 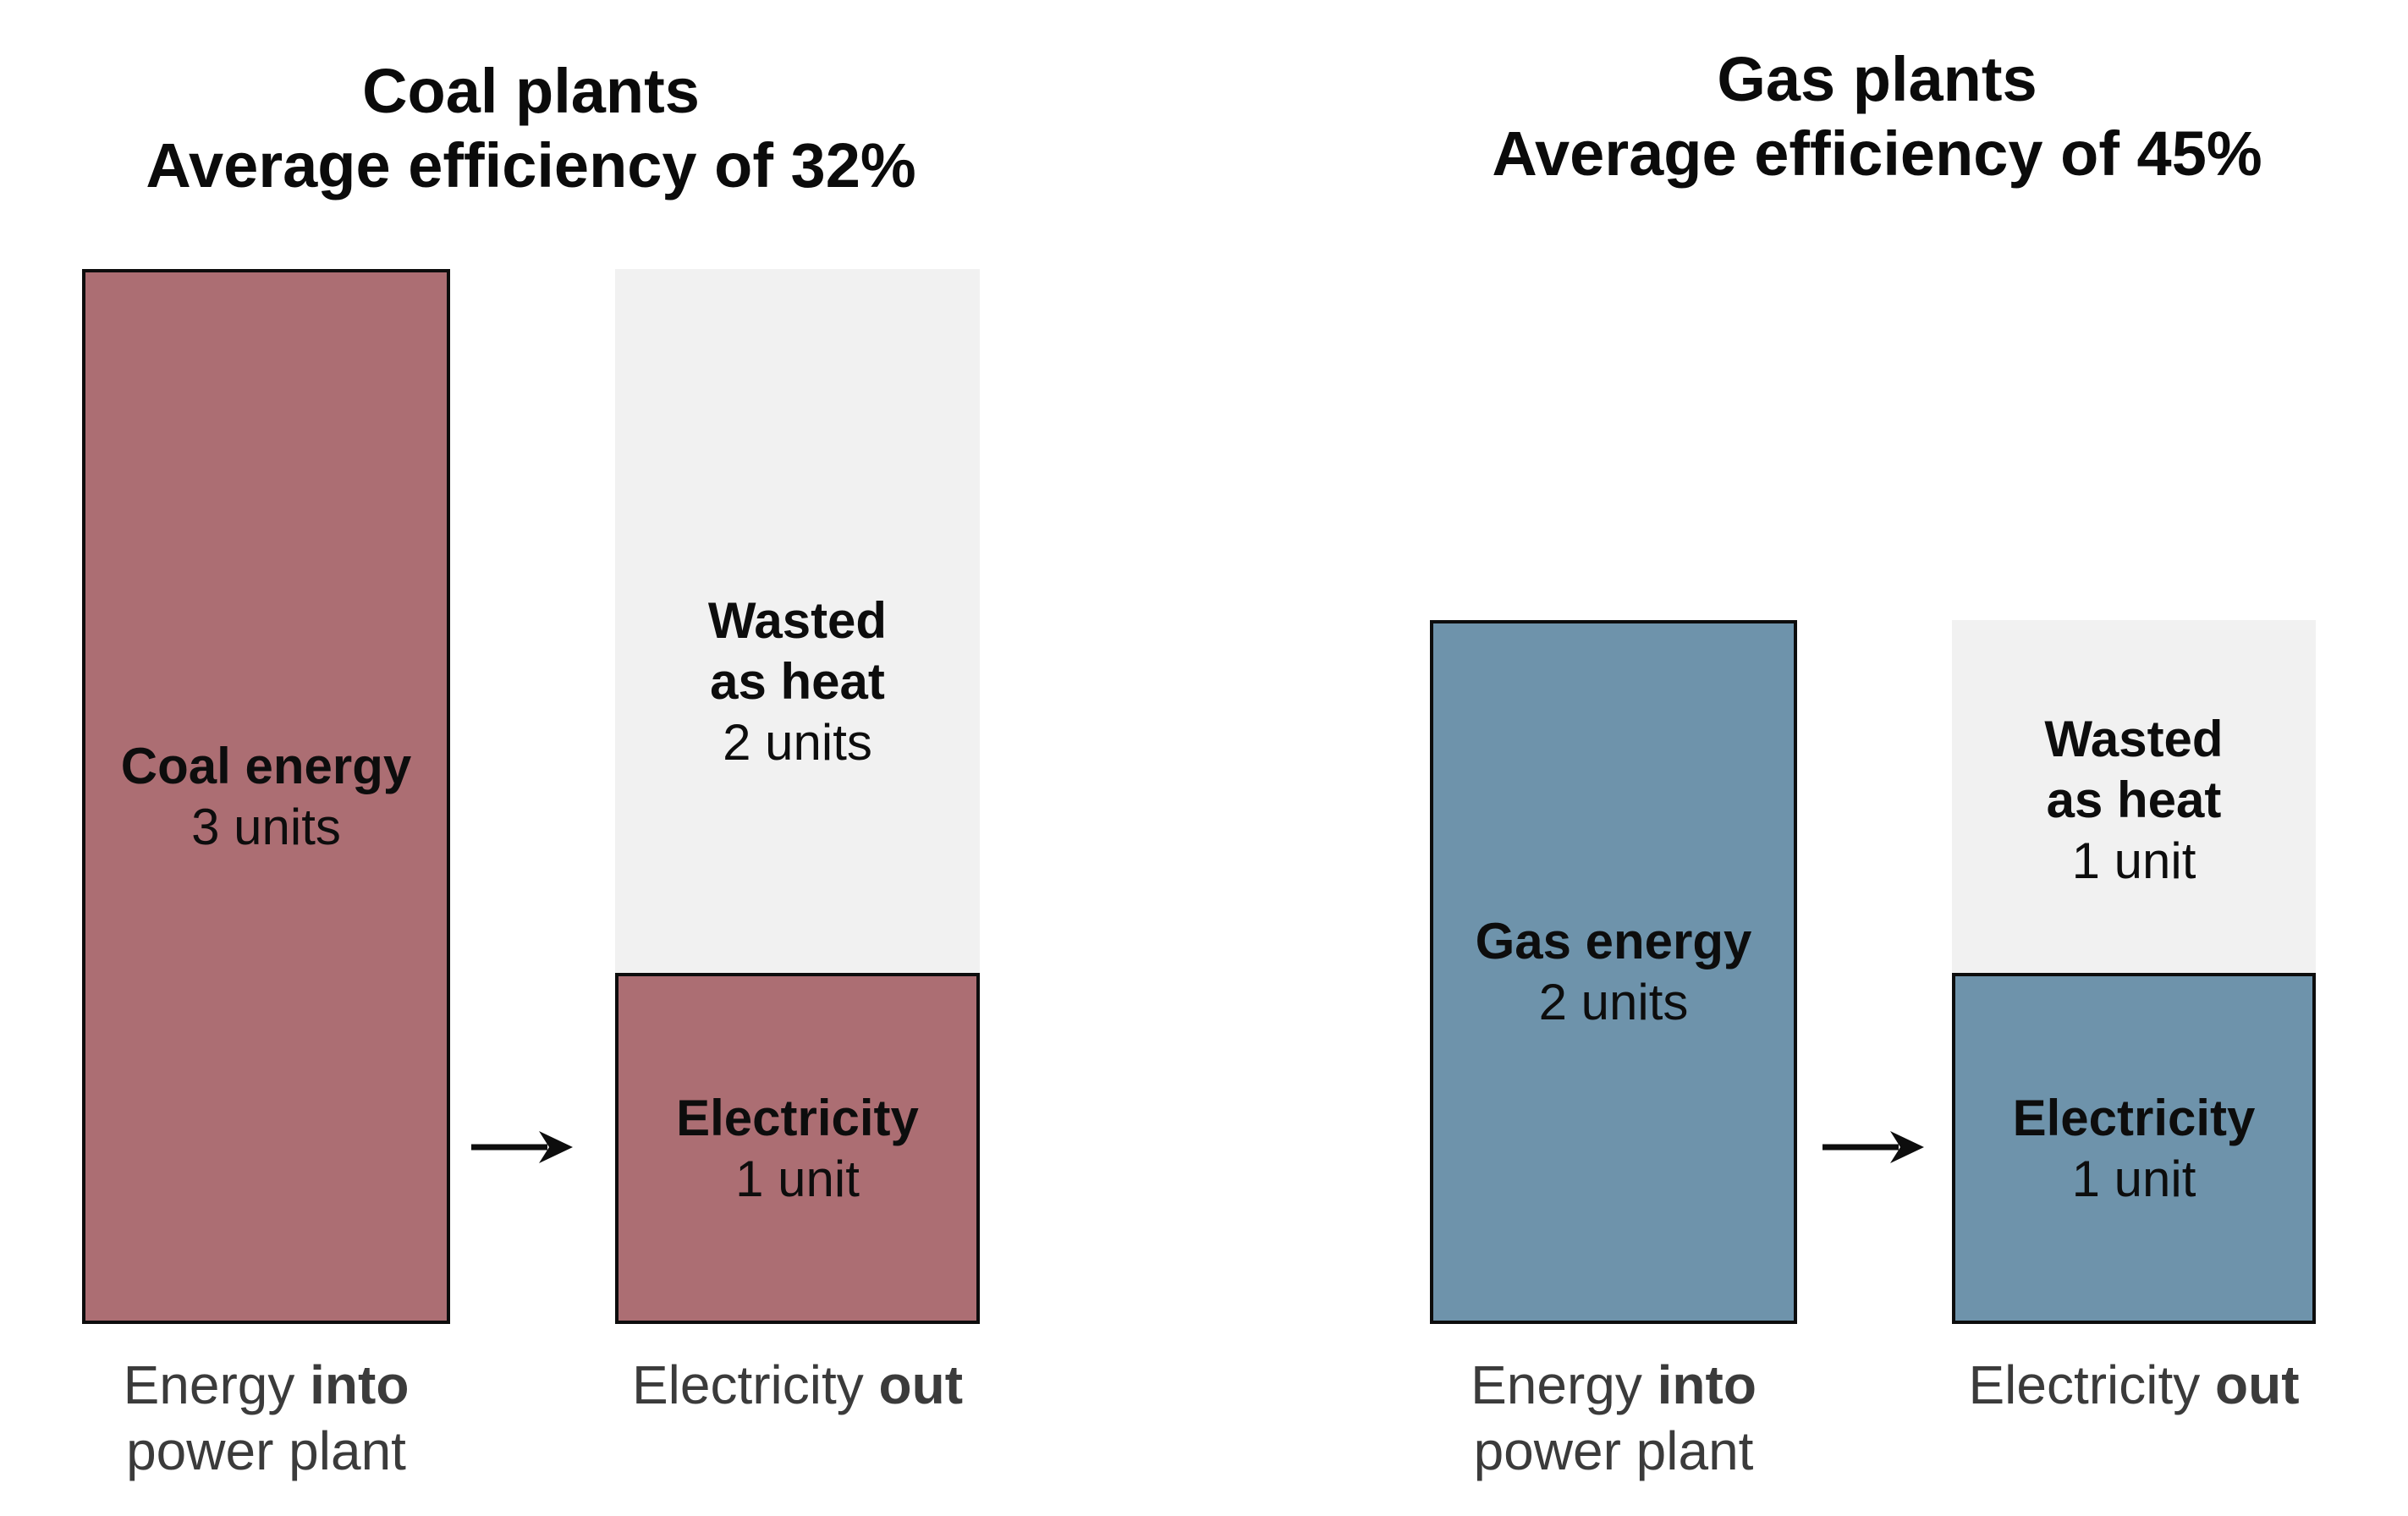 I want to click on coal-input-caption: Energy into power plant, so click(x=266, y=1418).